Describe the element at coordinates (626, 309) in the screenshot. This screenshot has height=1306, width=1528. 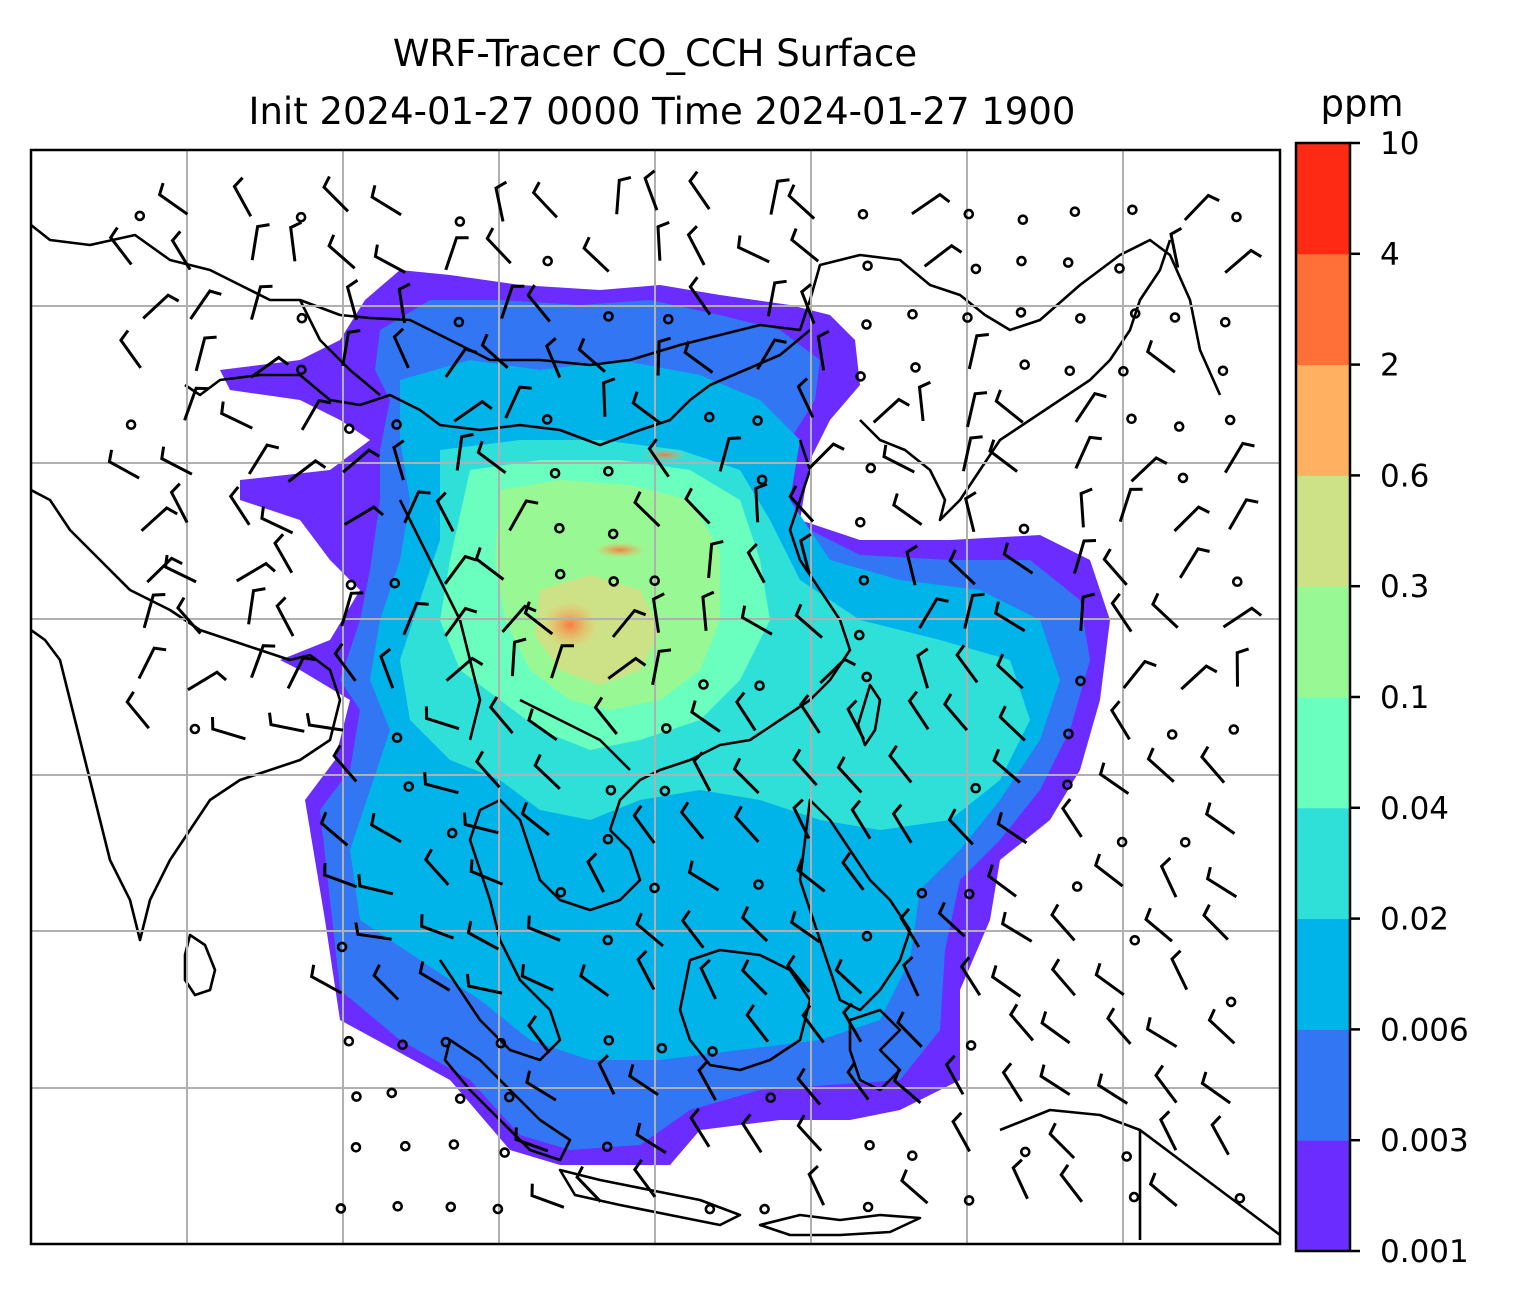
I see `coastline-asia-north` at that location.